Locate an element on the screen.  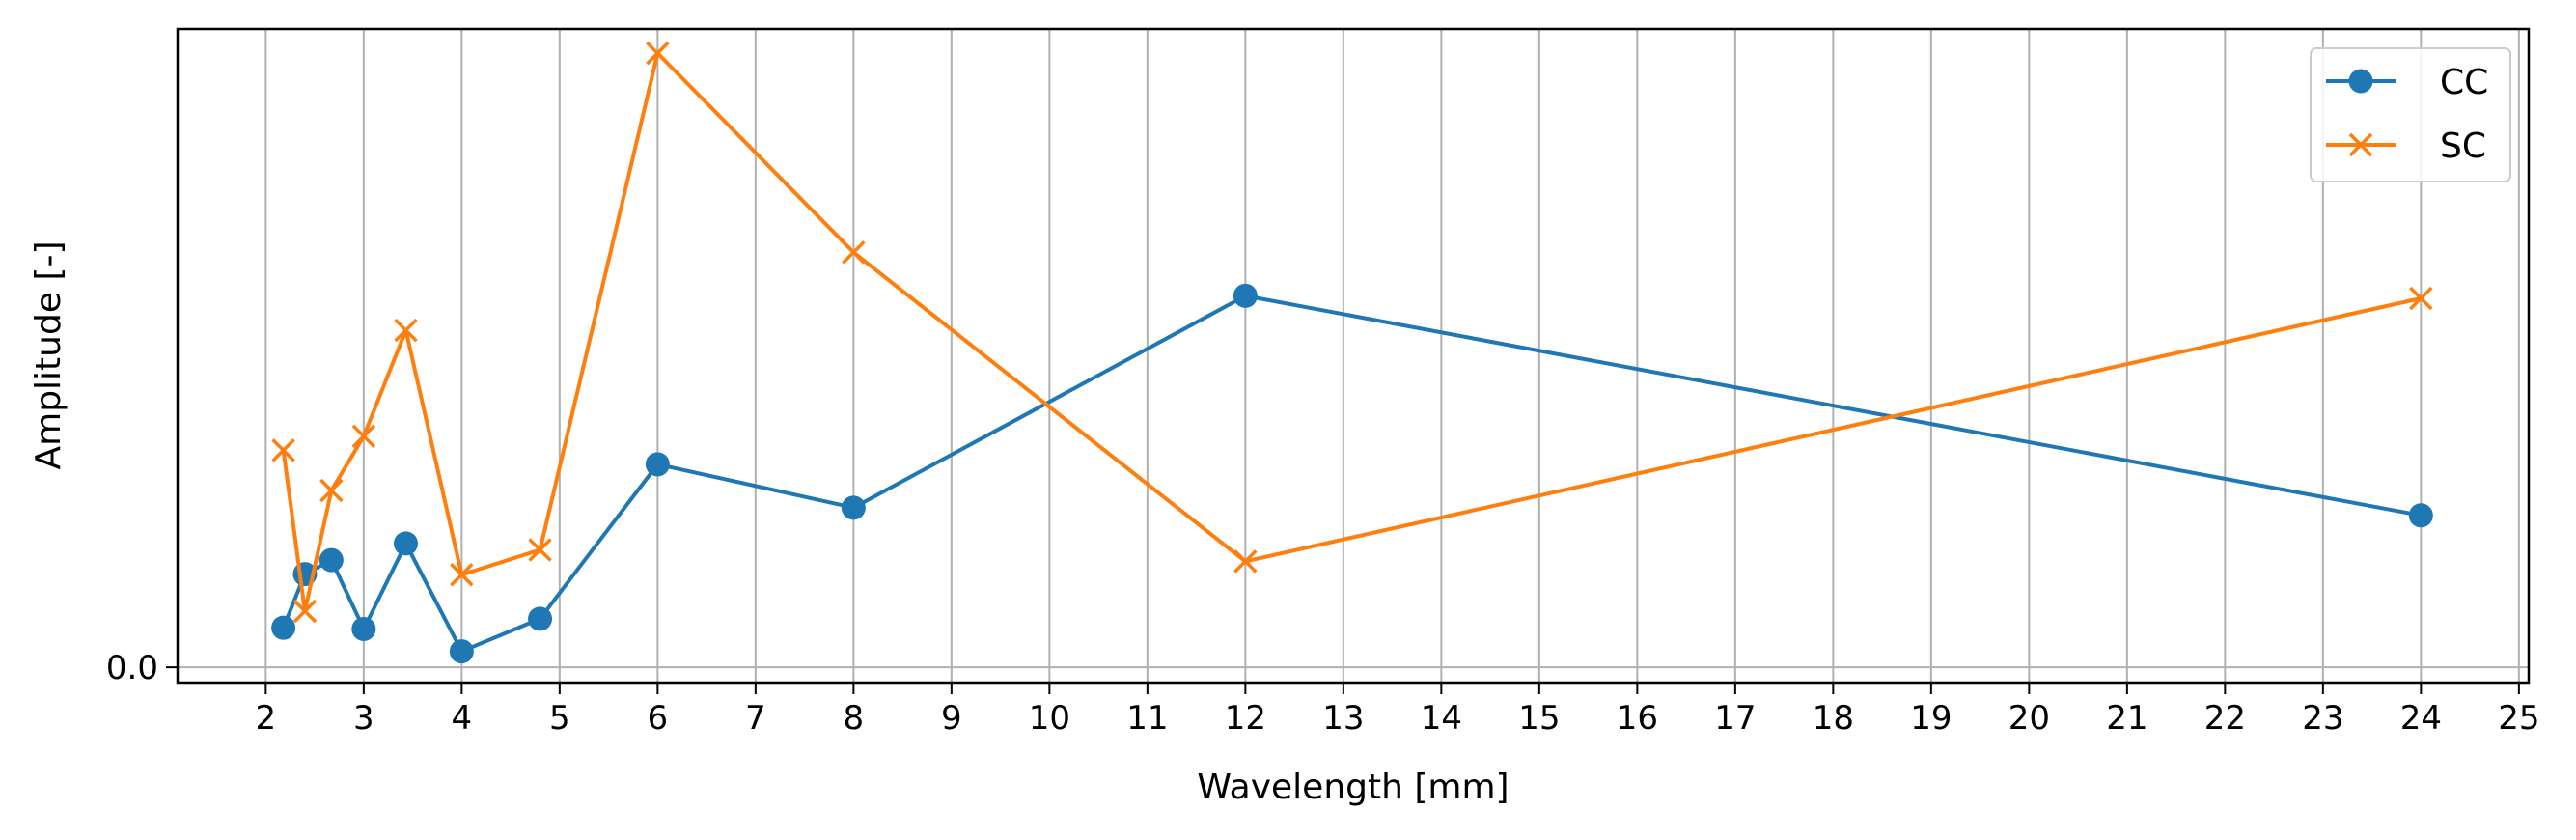
x-tick-label: 16 is located at coordinates (1637, 719).